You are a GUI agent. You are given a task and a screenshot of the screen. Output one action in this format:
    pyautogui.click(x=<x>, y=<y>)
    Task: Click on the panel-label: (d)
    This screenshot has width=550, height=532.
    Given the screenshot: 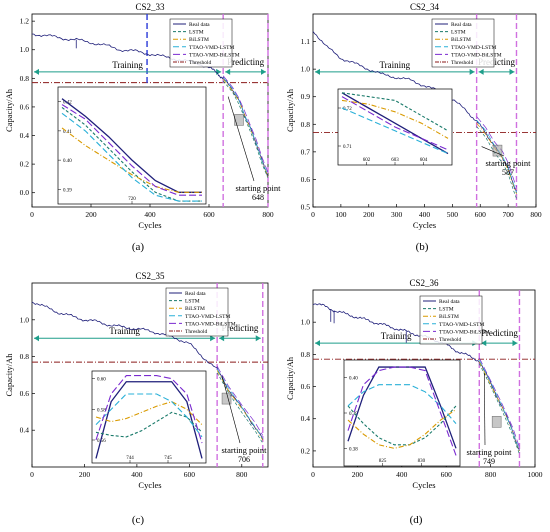 What is the action you would take?
    pyautogui.click(x=416, y=520)
    